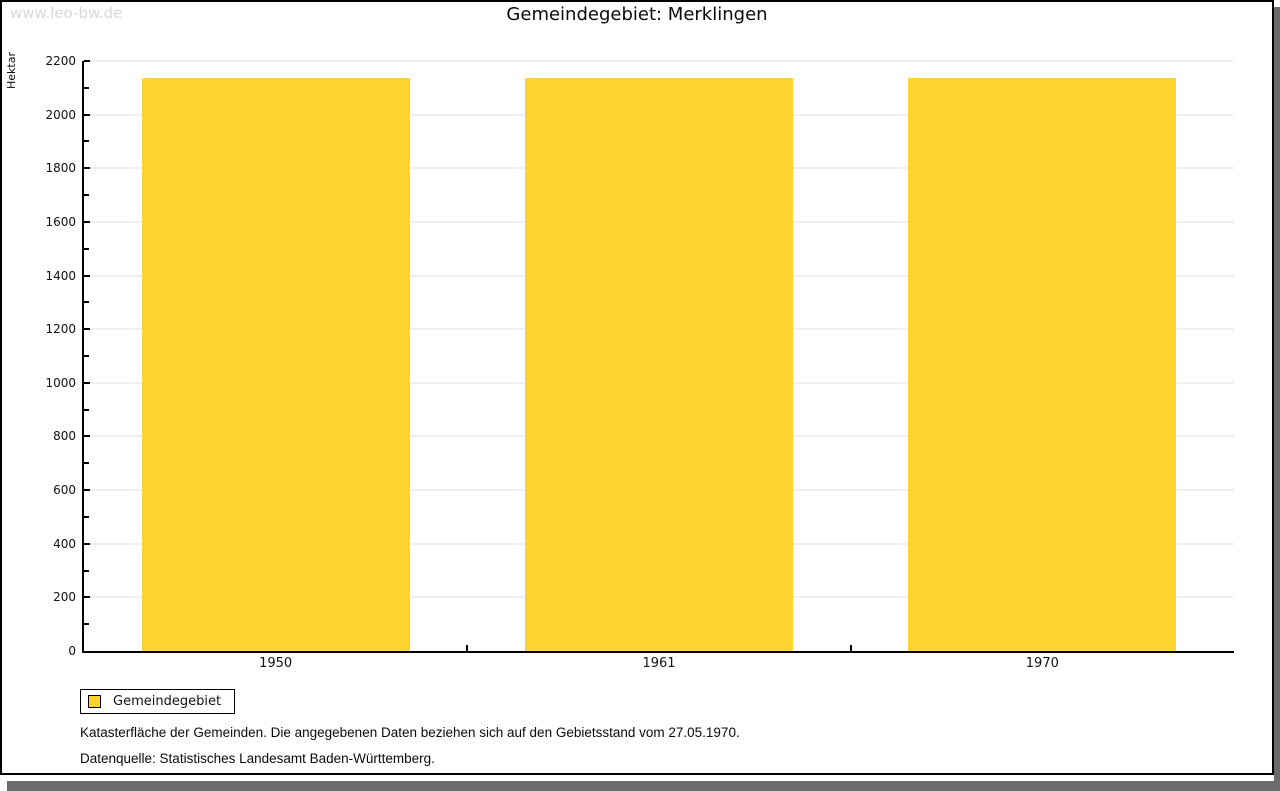  I want to click on chart-title: Gemeindegebiet: Merklingen, so click(637, 14).